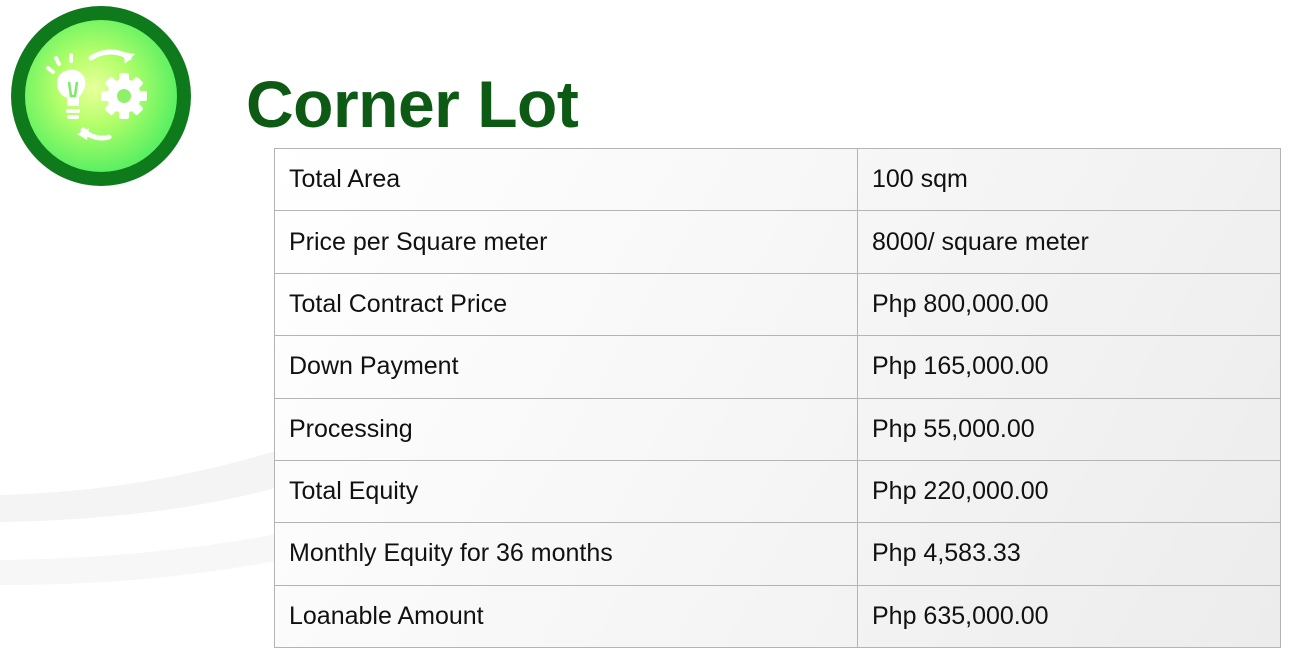 Image resolution: width=1301 pixels, height=666 pixels. What do you see at coordinates (96, 95) in the screenshot?
I see `lightbulb-gear-cycle-icon` at bounding box center [96, 95].